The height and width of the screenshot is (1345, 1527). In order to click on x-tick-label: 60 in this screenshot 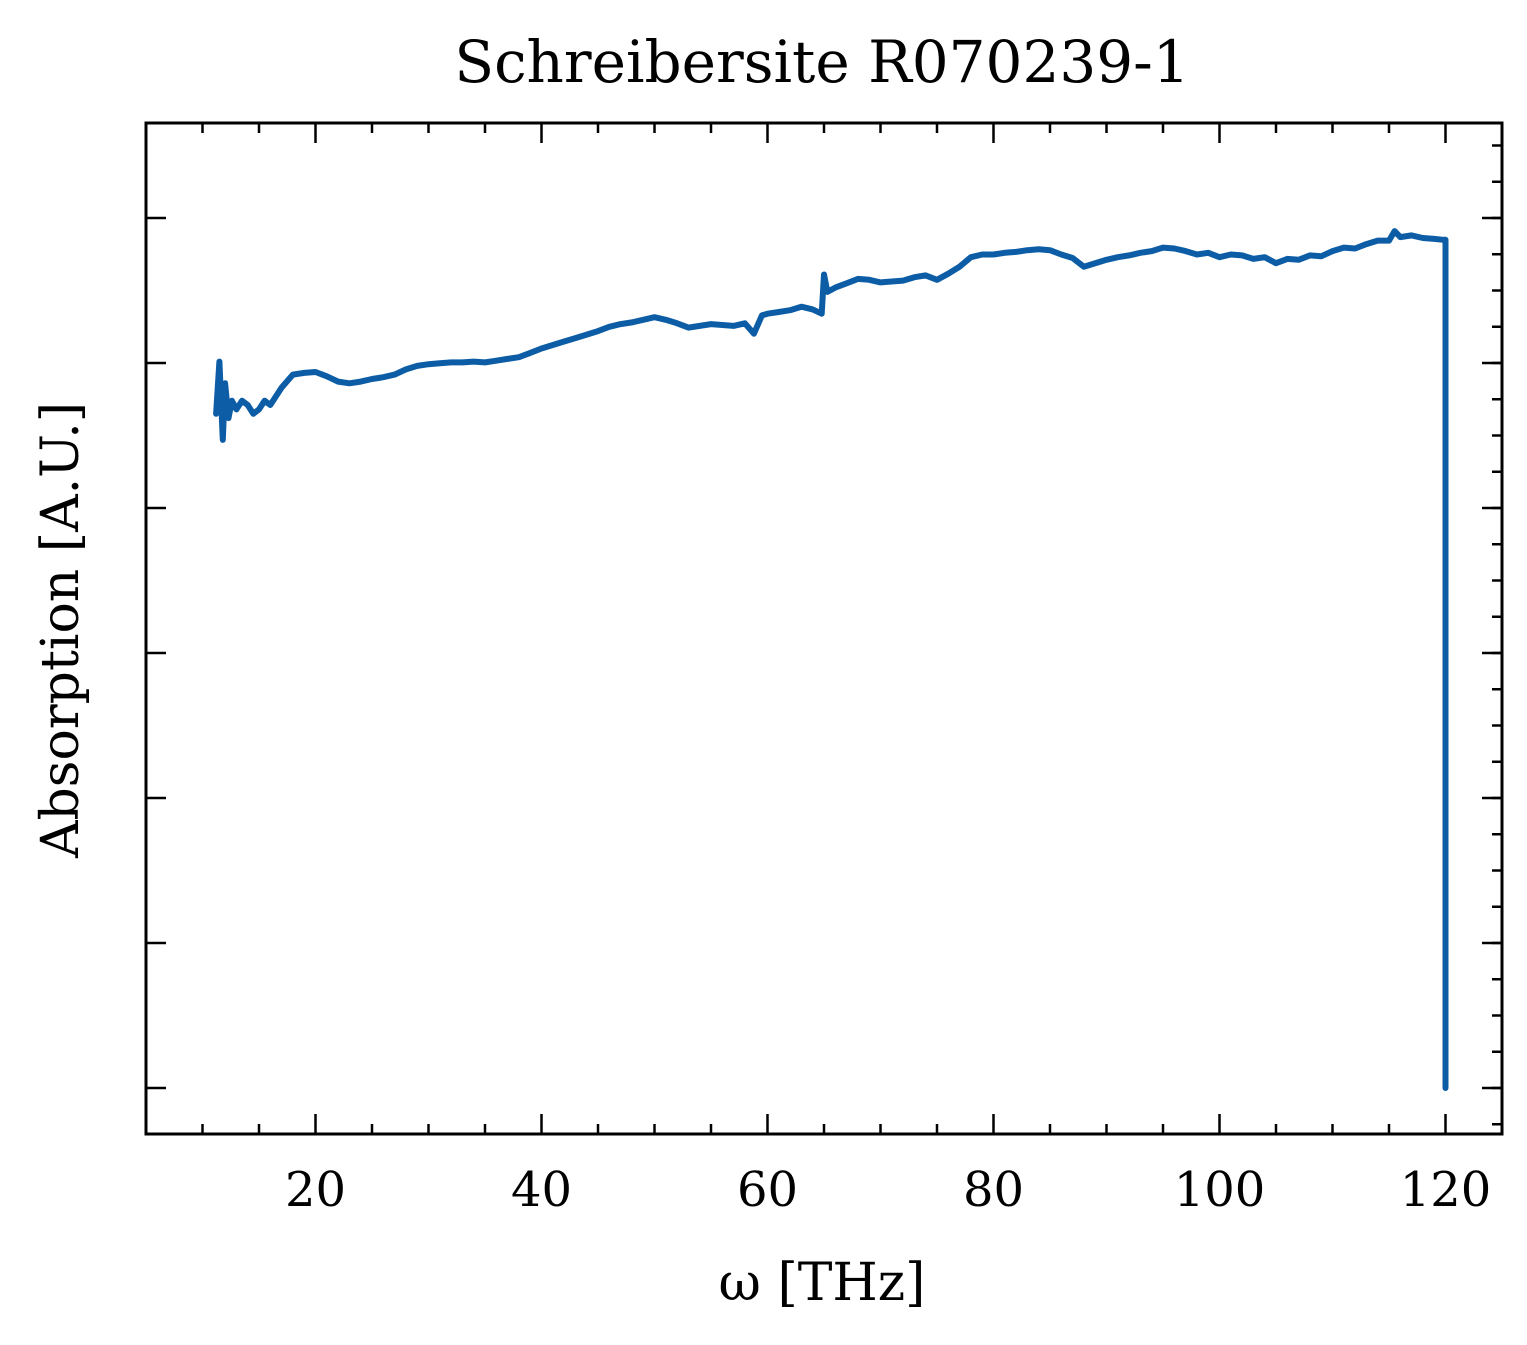, I will do `click(767, 1190)`.